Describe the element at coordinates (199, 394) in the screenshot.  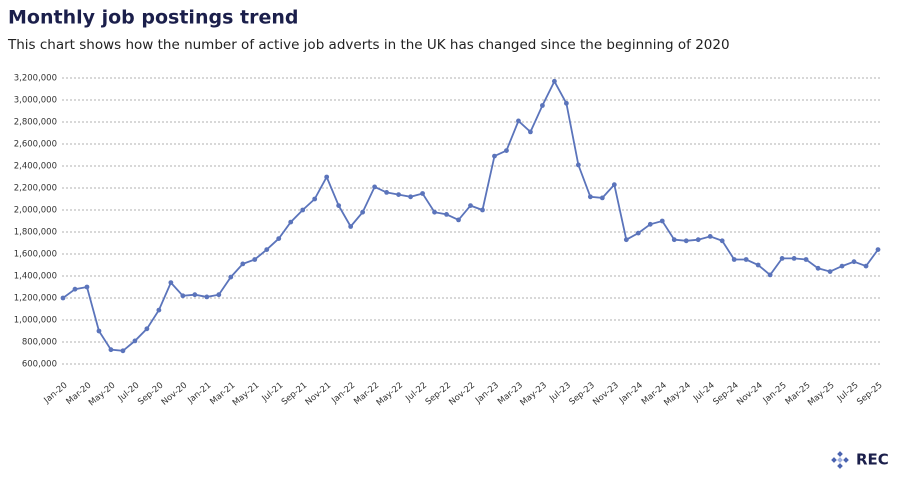
I see `x-tick-label: Jan-21` at that location.